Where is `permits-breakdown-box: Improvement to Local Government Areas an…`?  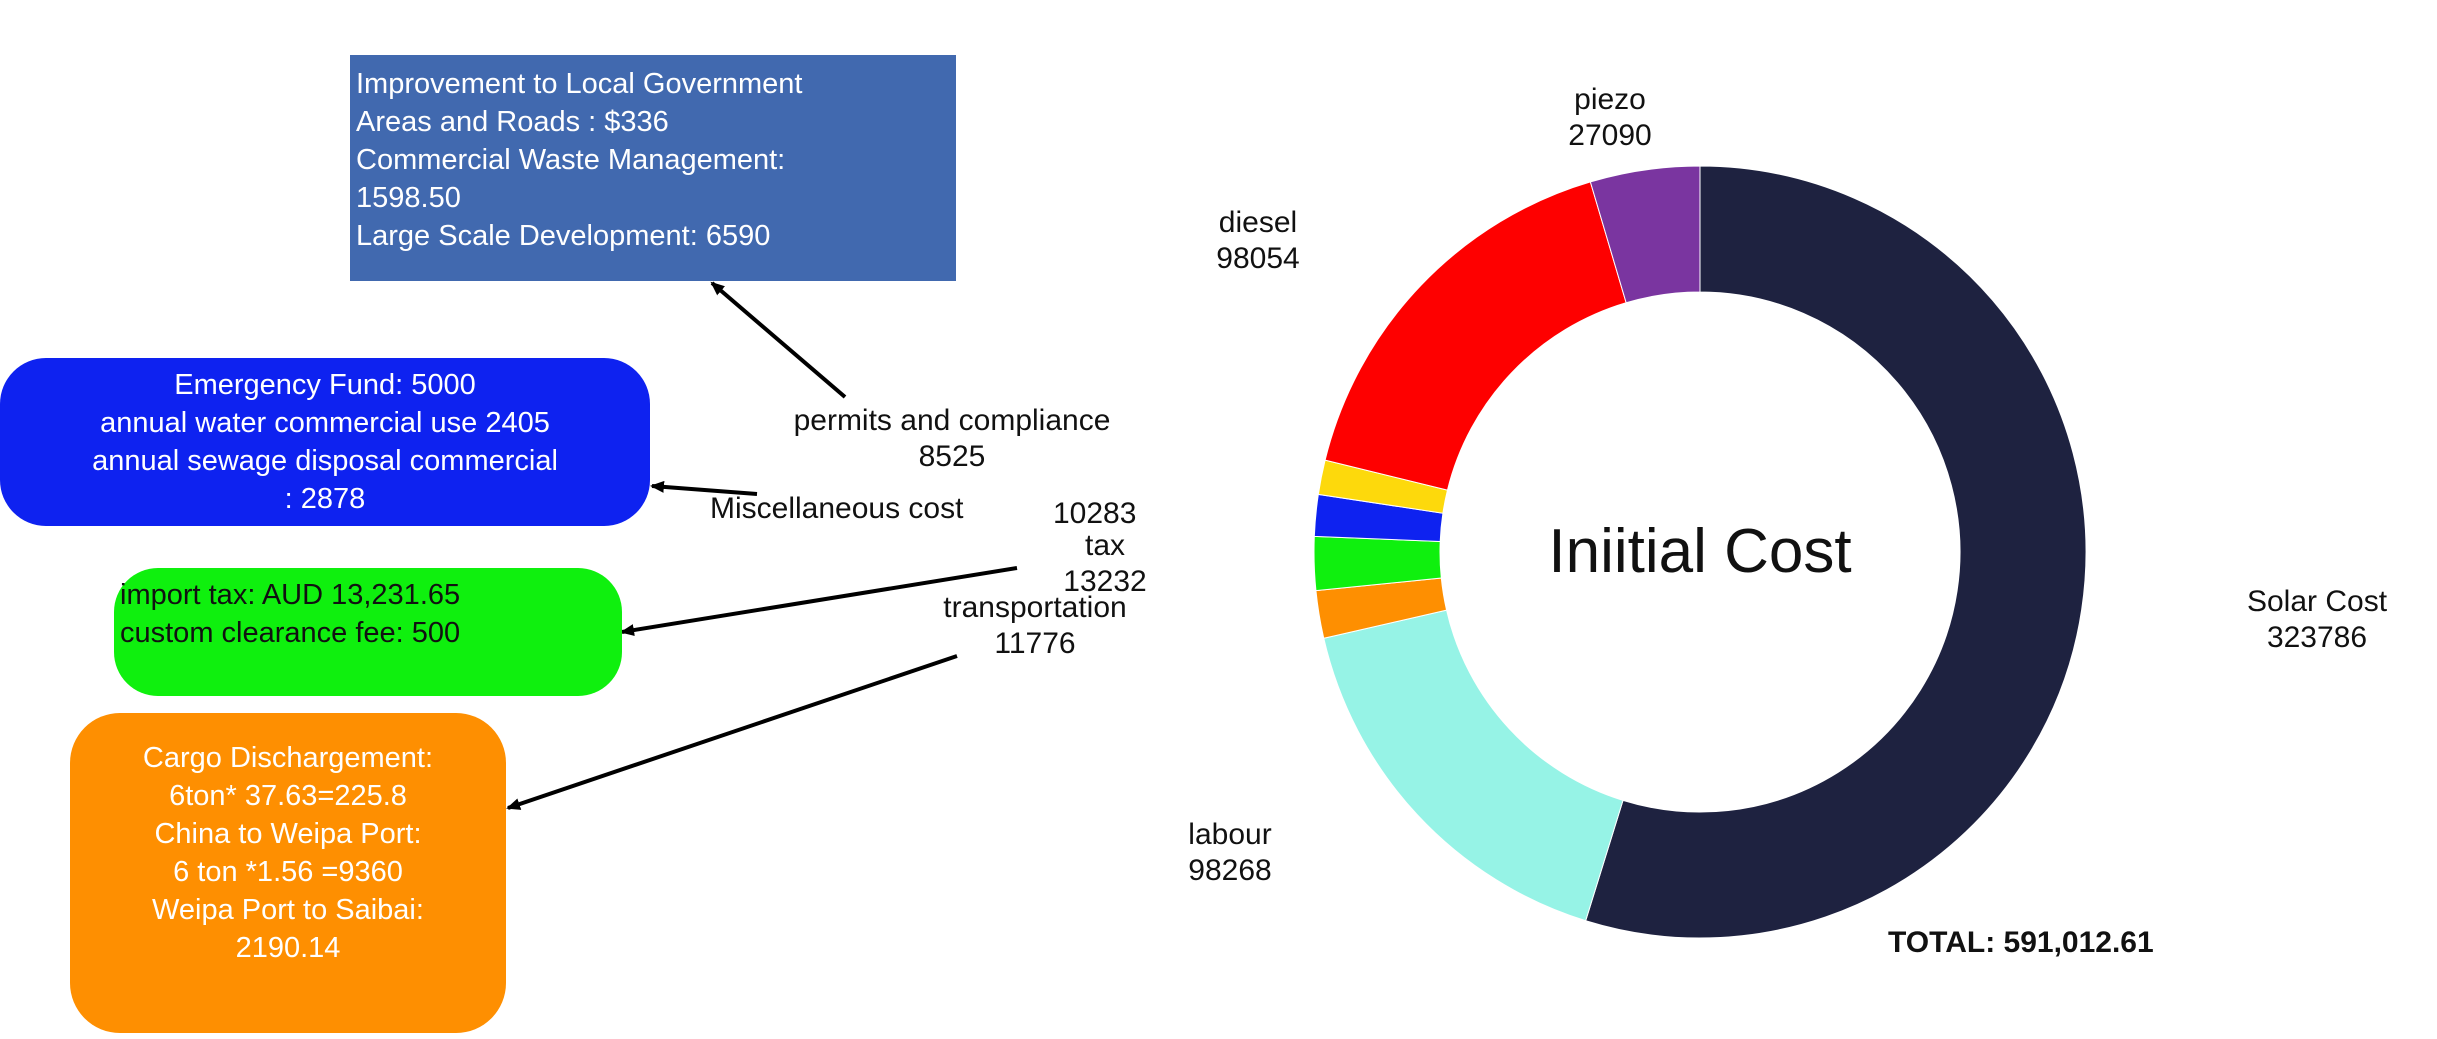
permits-breakdown-box: Improvement to Local Government Areas an… is located at coordinates (653, 168).